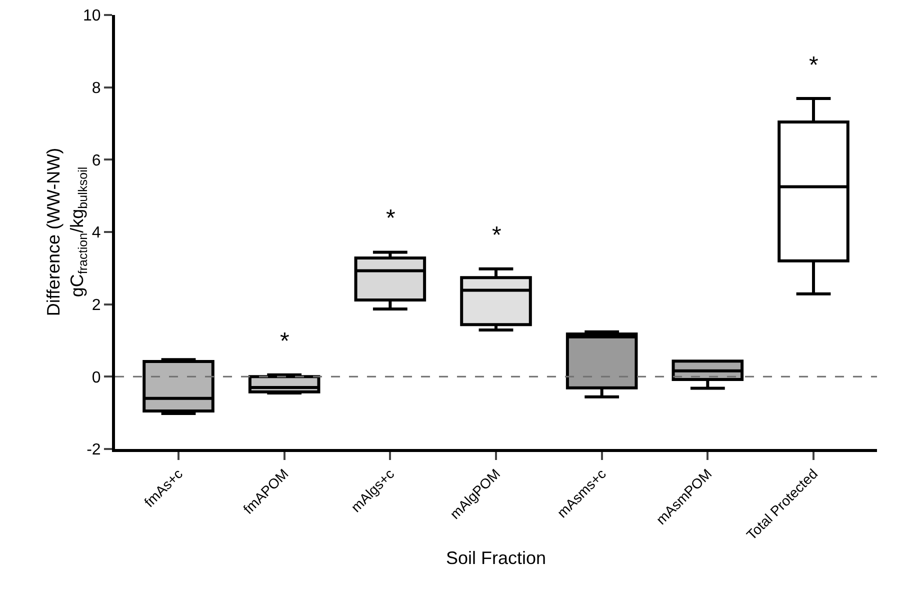 The height and width of the screenshot is (589, 897). What do you see at coordinates (96, 305) in the screenshot?
I see `y-tick-label: 2` at bounding box center [96, 305].